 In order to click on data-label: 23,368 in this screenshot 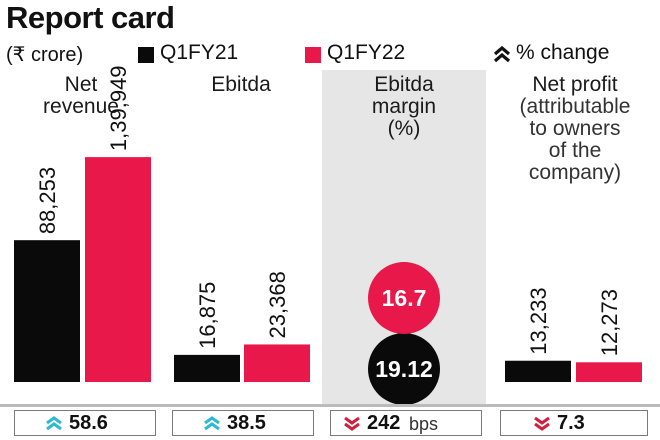, I will do `click(277, 304)`.